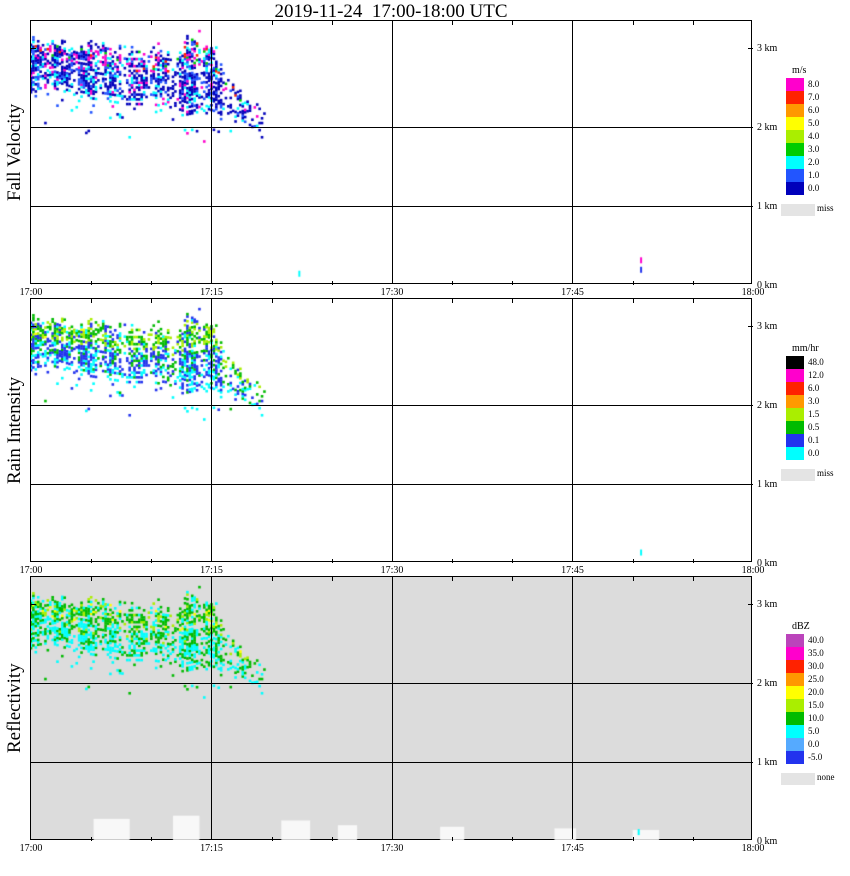 The height and width of the screenshot is (876, 850). Describe the element at coordinates (805, 348) in the screenshot. I see `legend-unit-label: mm/hr` at that location.